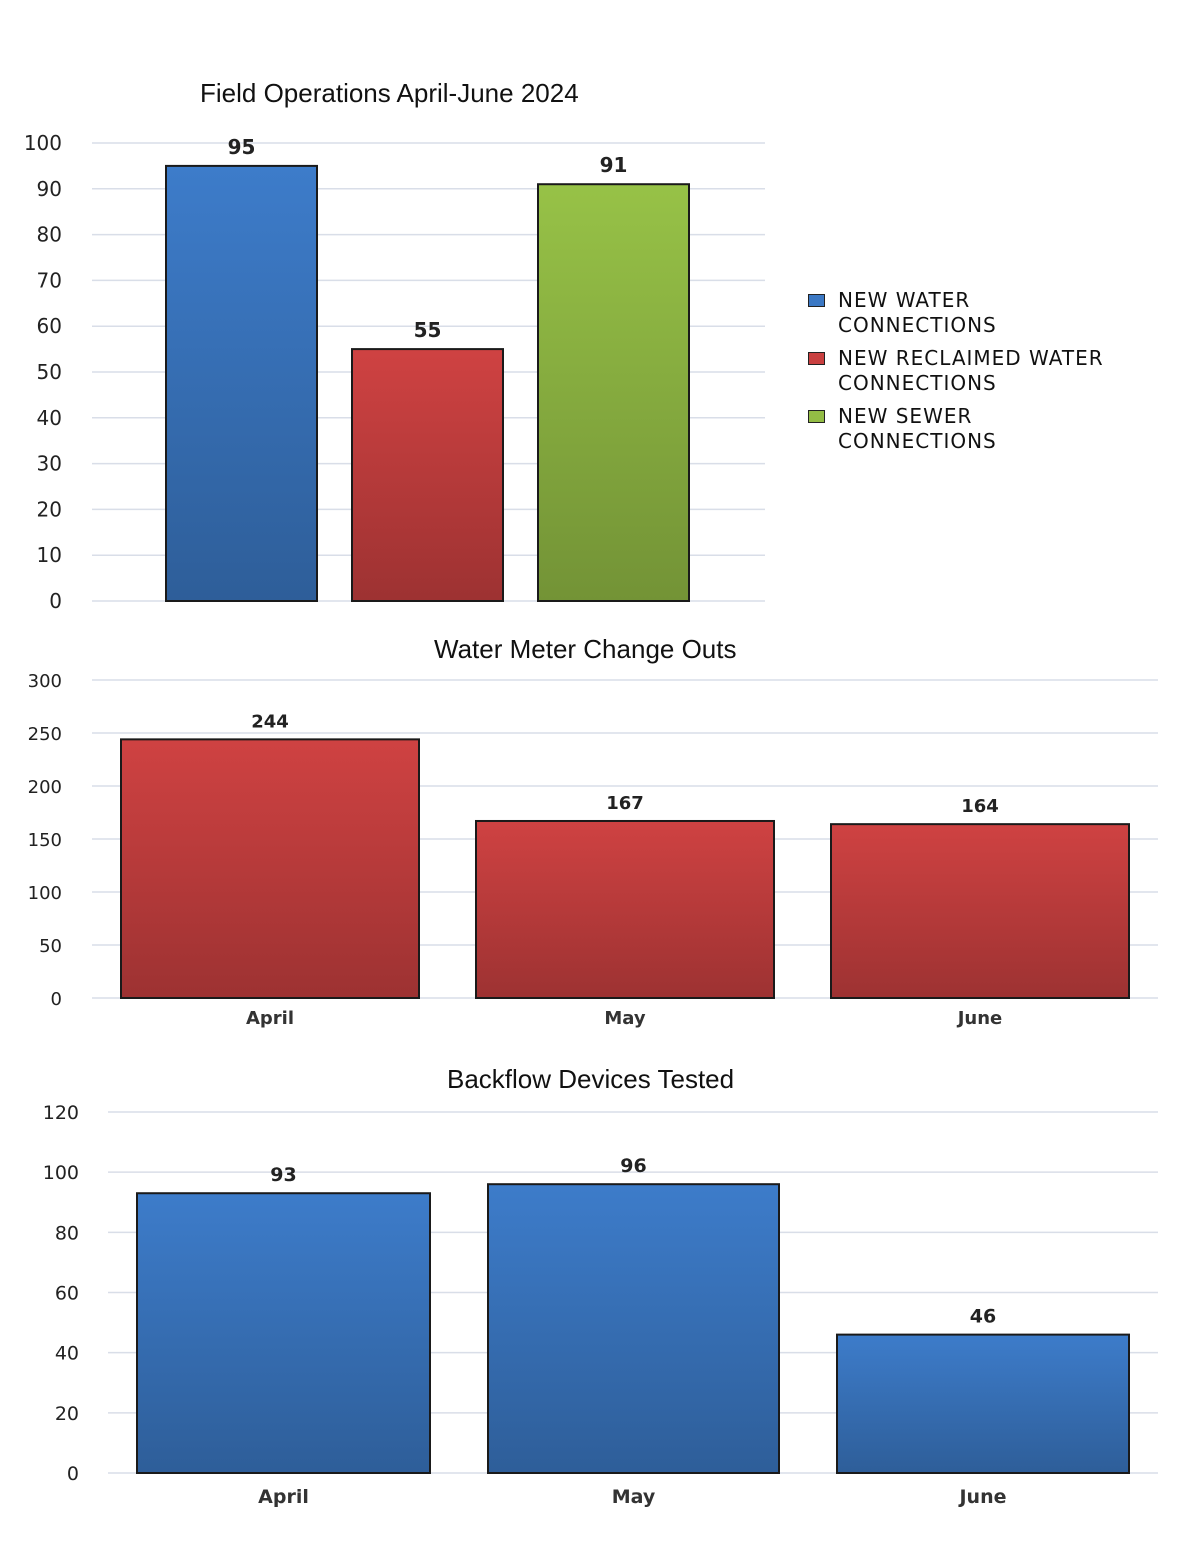  Describe the element at coordinates (1003, 313) in the screenshot. I see `legend-item-new-water: NEW WATER CONNECTIONS` at that location.